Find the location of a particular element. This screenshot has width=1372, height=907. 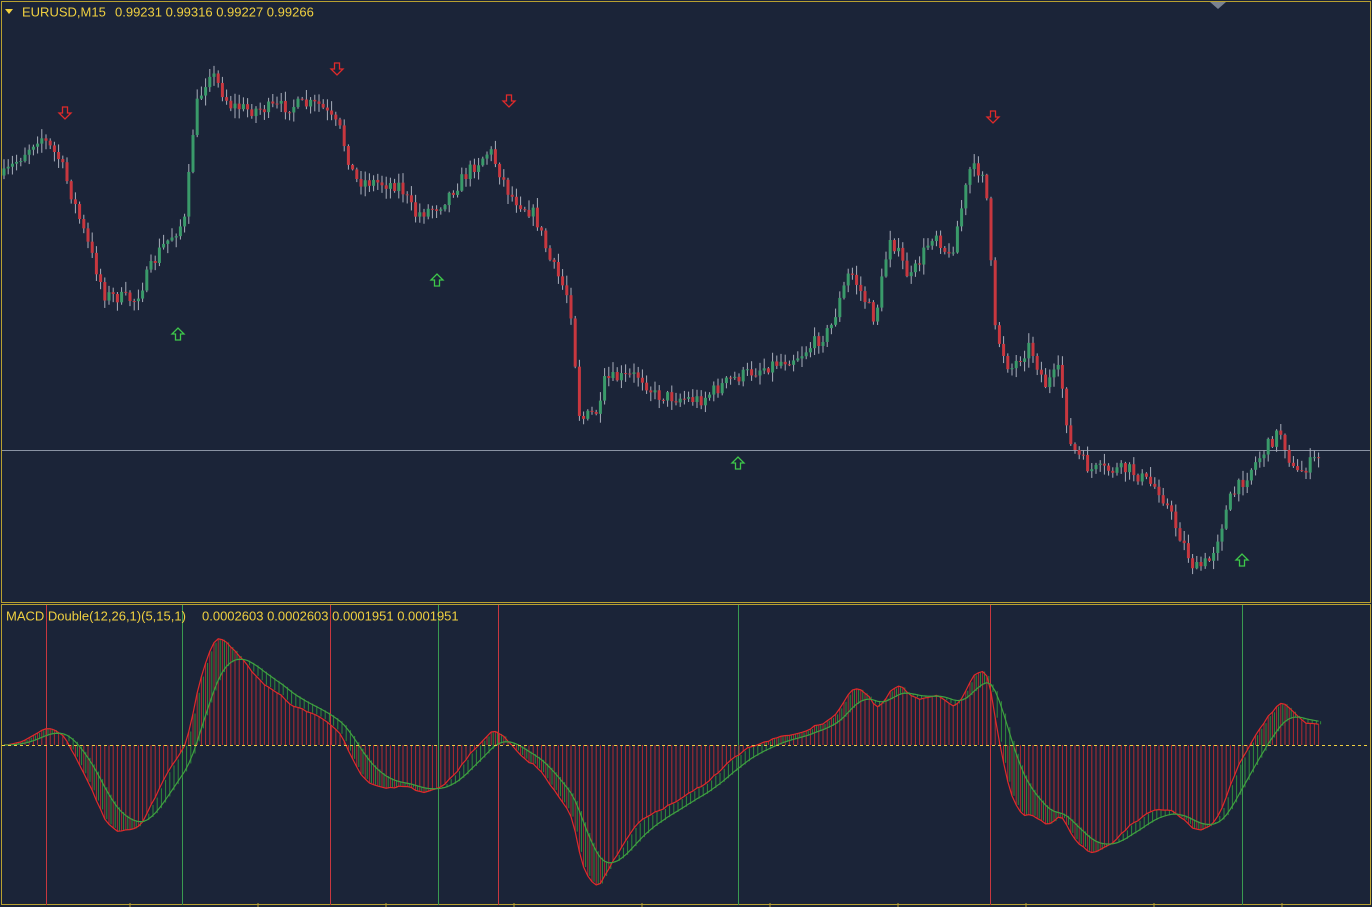

quote-label: 0.99231 0.99316 0.99227 0.99266 is located at coordinates (214, 11).